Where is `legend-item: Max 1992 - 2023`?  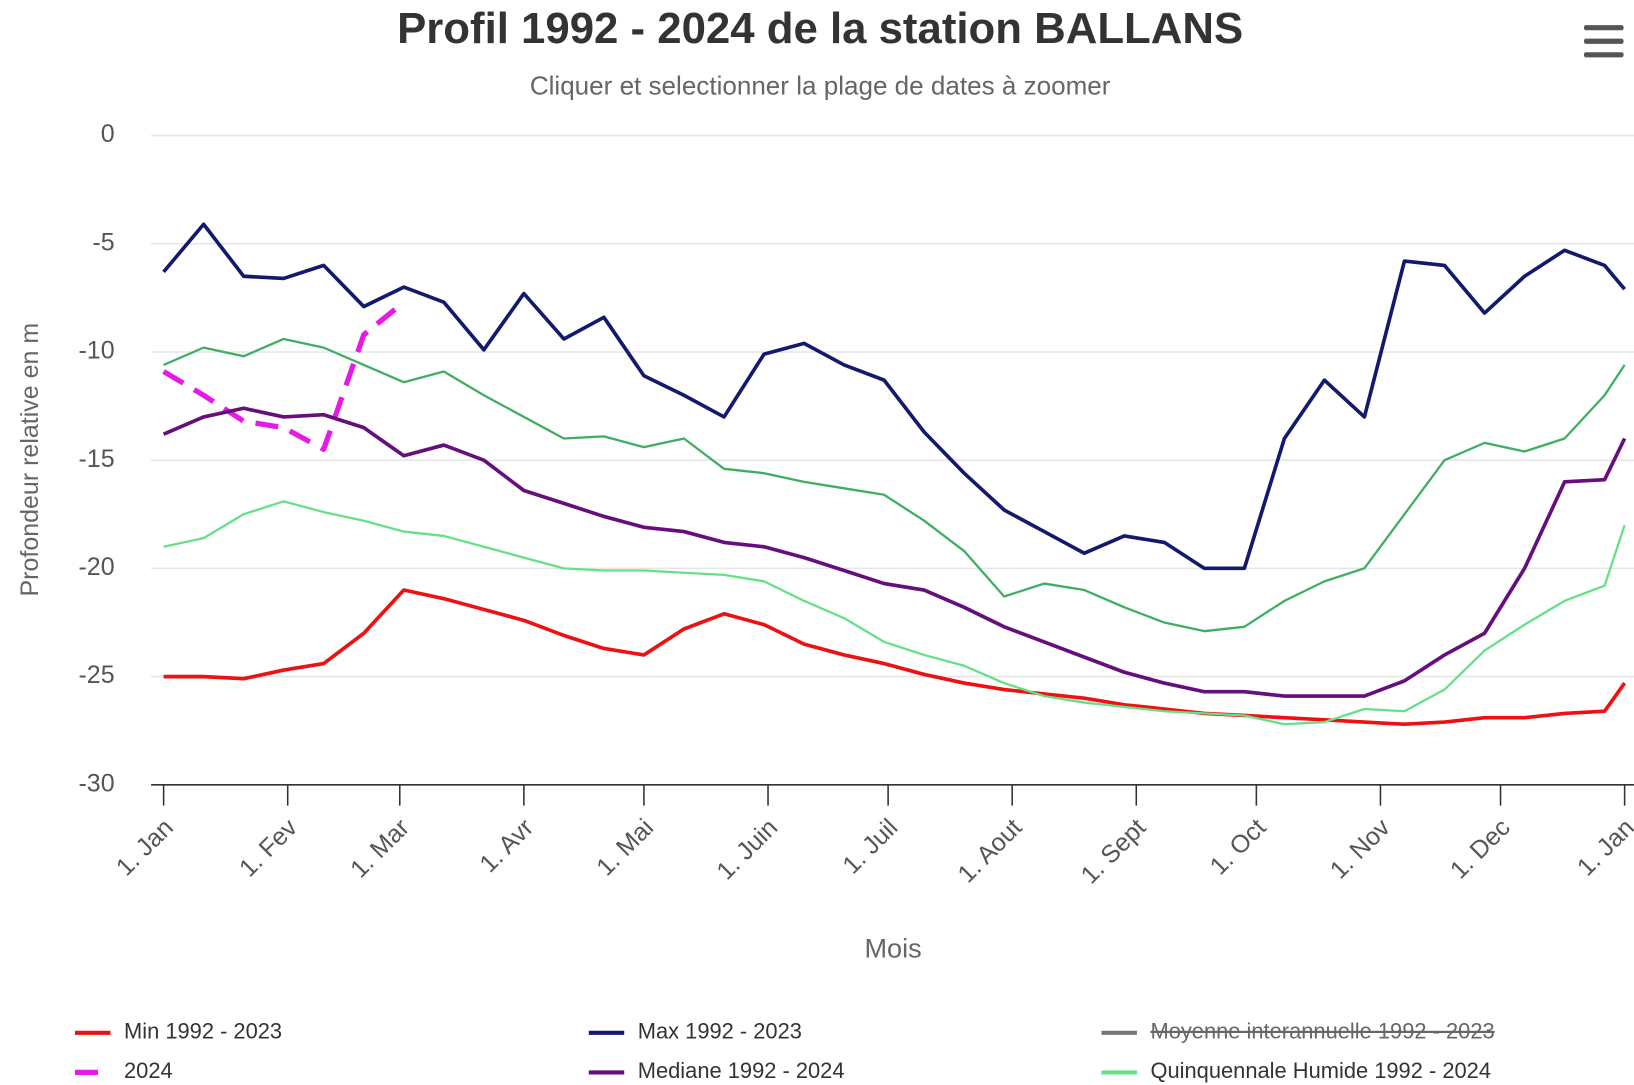 legend-item: Max 1992 - 2023 is located at coordinates (695, 1031).